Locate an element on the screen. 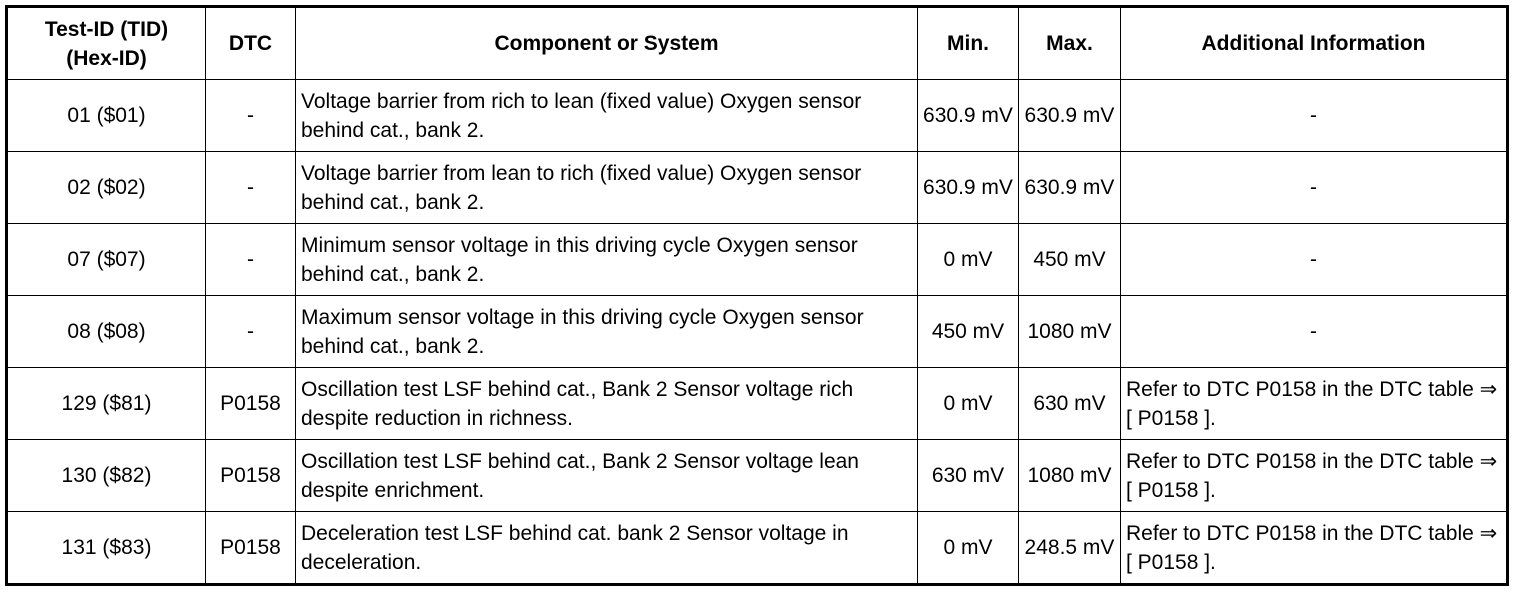  cell-tid-text: 07 ($07) is located at coordinates (106, 259).